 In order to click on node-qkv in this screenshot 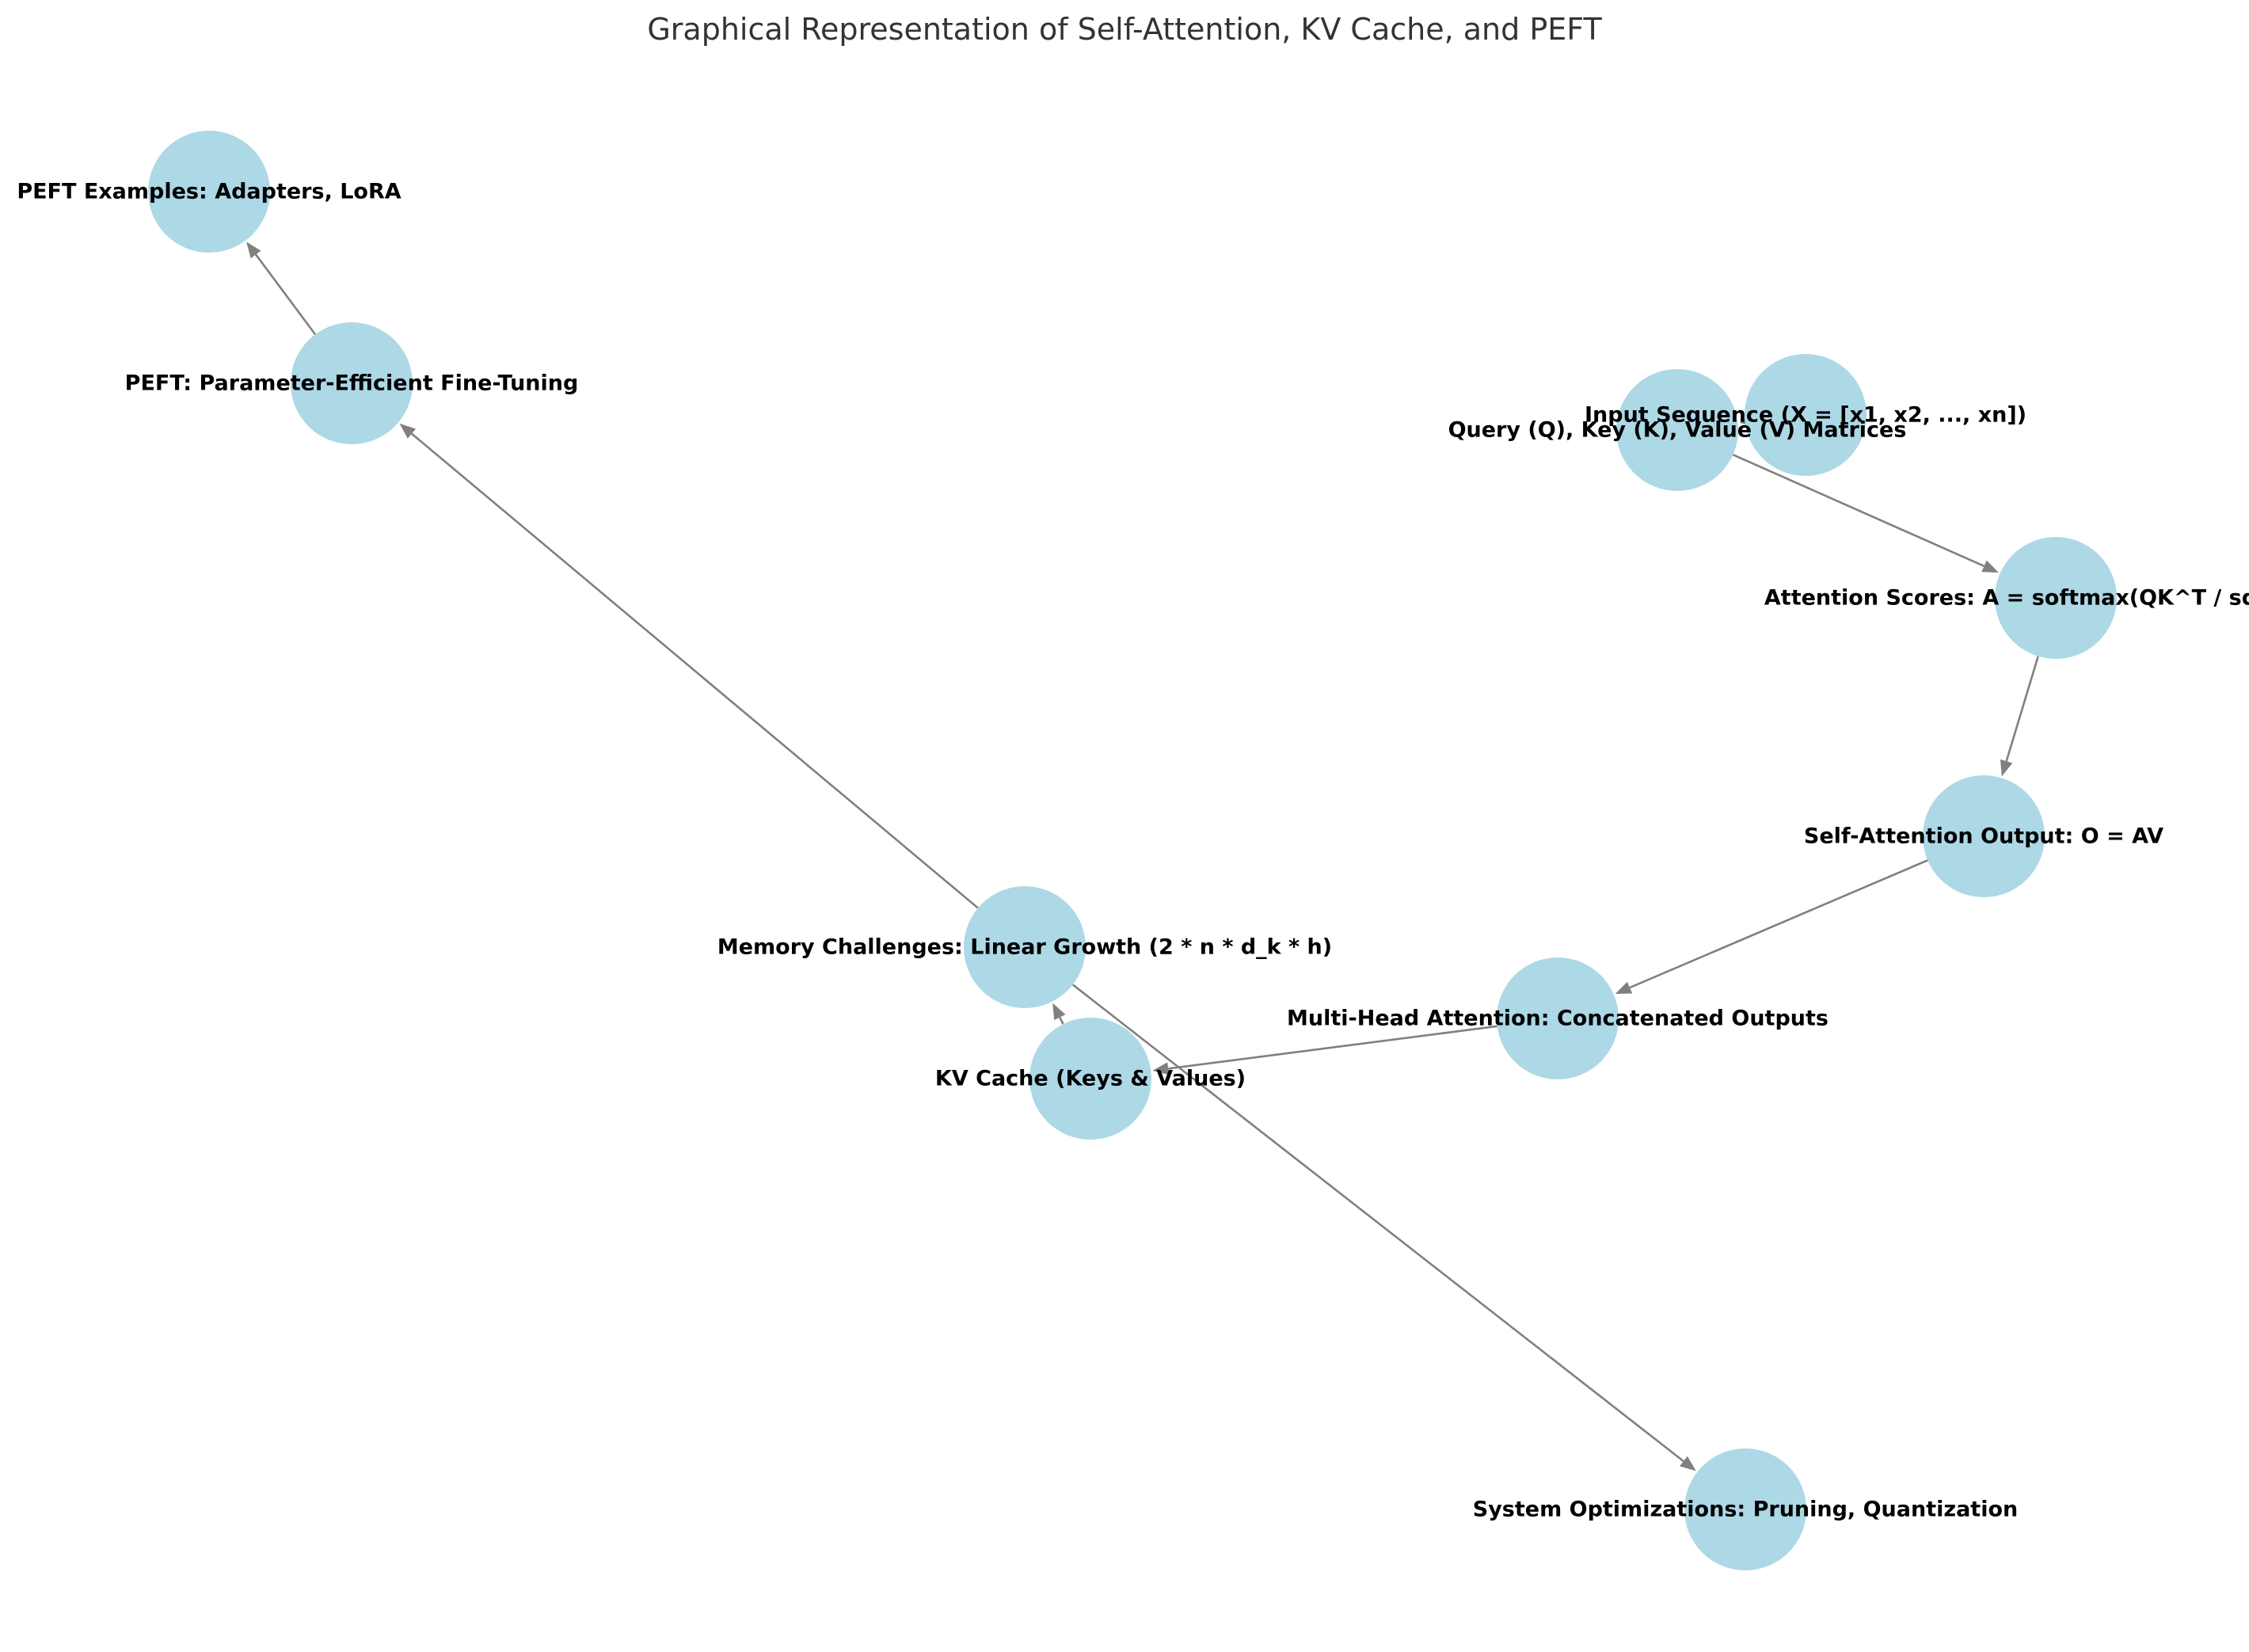, I will do `click(1677, 430)`.